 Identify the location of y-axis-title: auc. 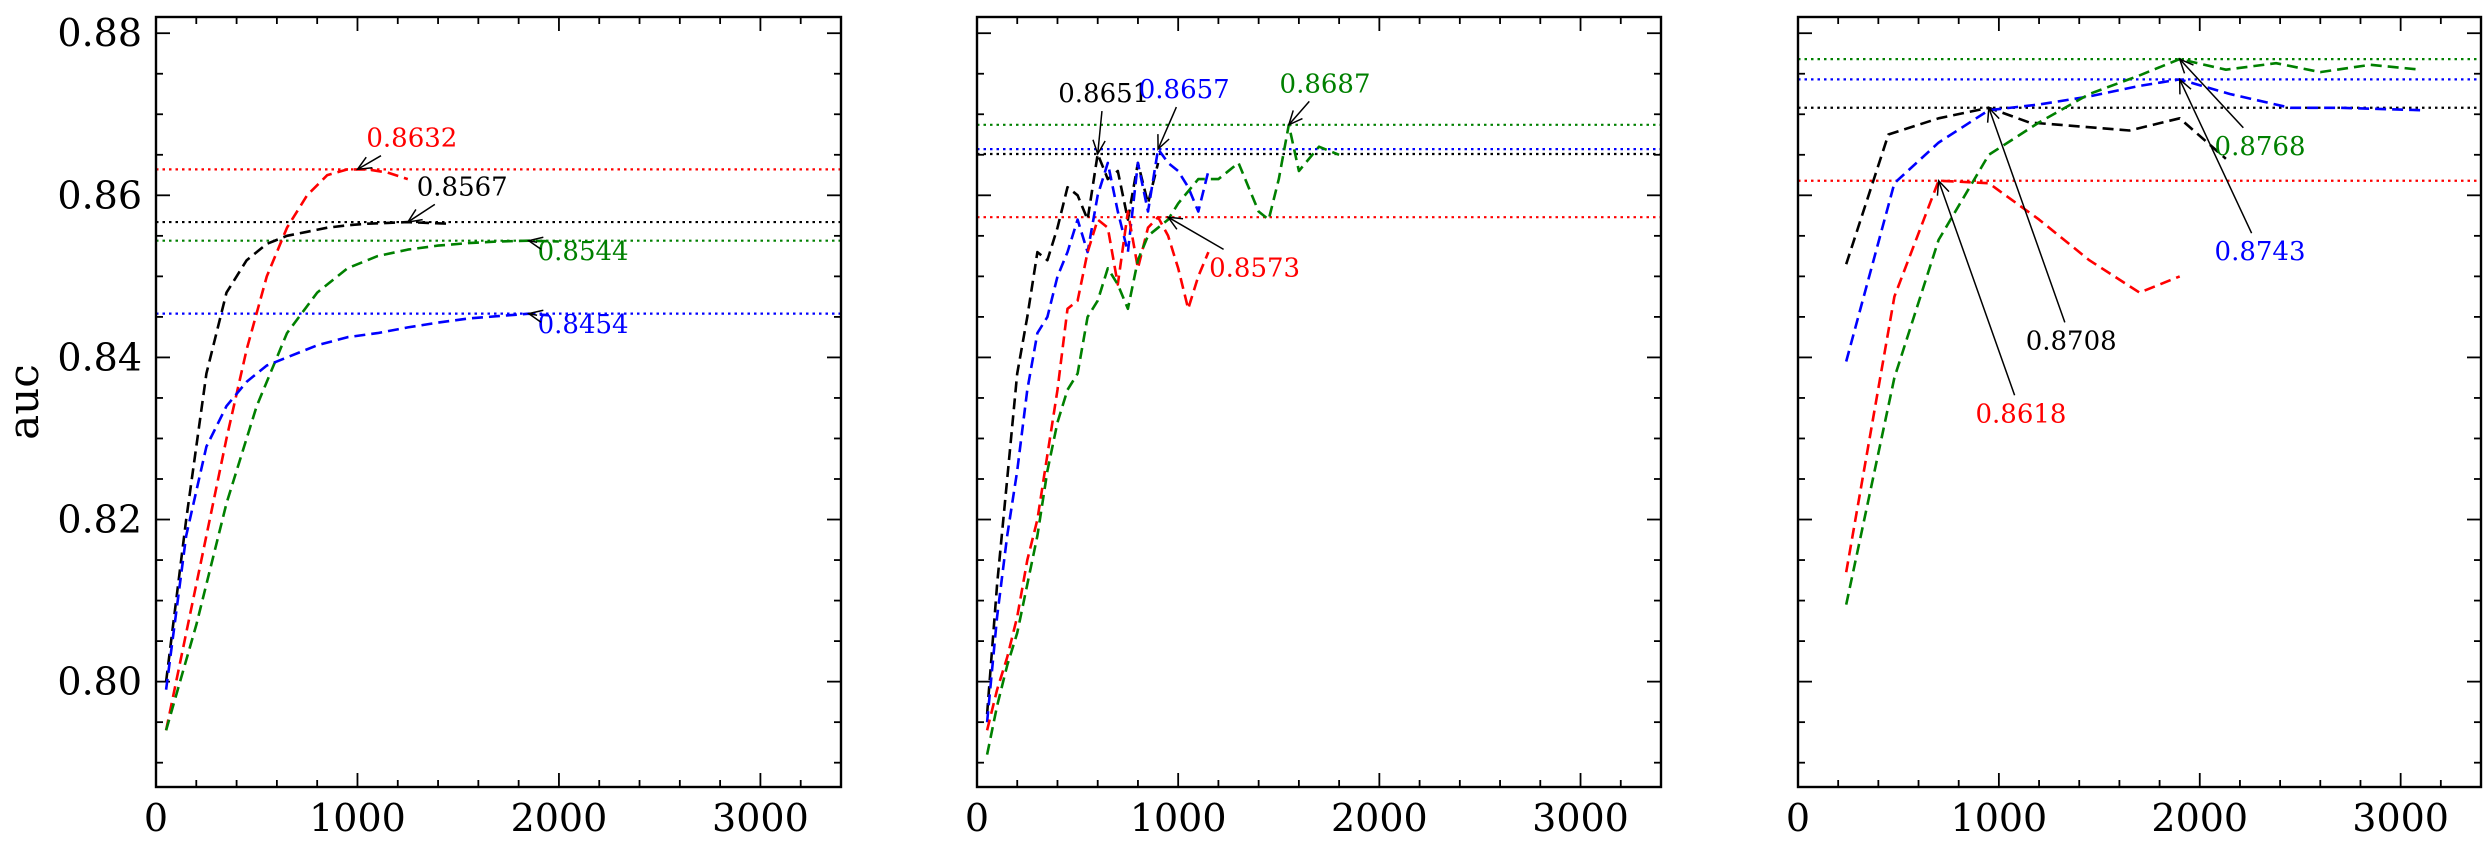
(24, 402).